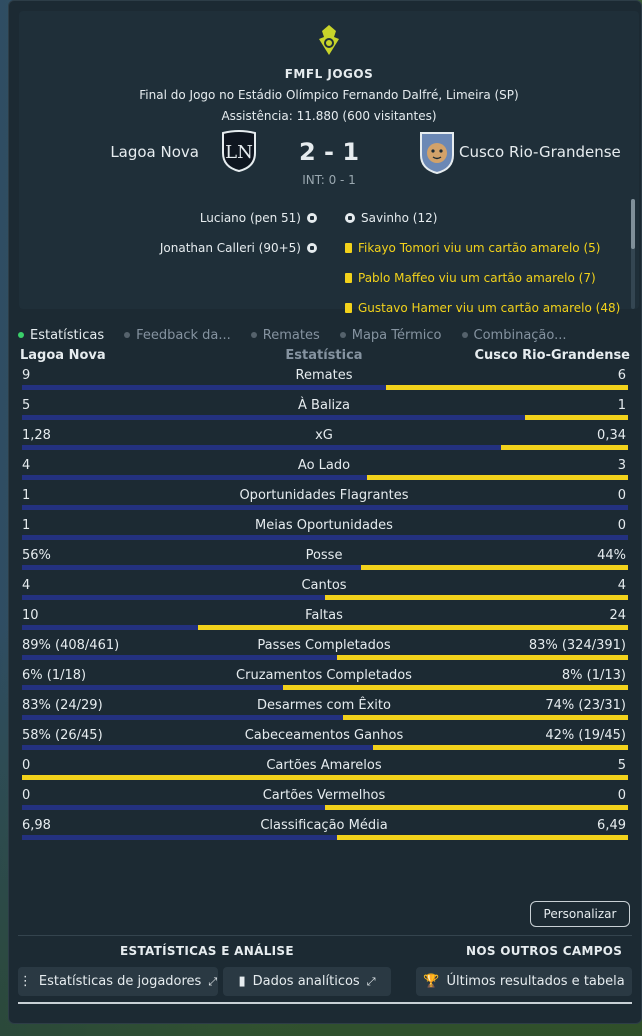  Describe the element at coordinates (390, 335) in the screenshot. I see `tab-heatmap: Mapa Térmico` at that location.